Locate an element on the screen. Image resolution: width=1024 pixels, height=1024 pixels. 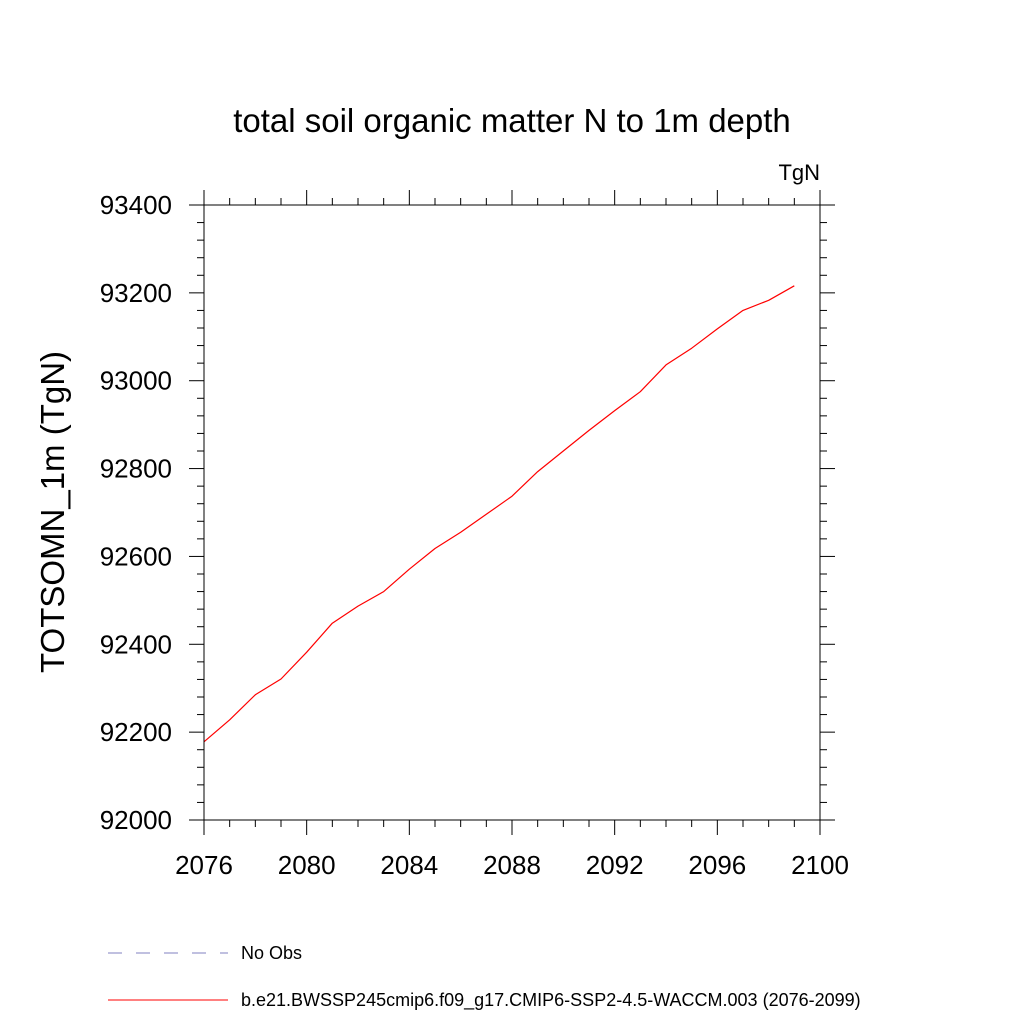
y-tick-label: 93400 is located at coordinates (136, 205).